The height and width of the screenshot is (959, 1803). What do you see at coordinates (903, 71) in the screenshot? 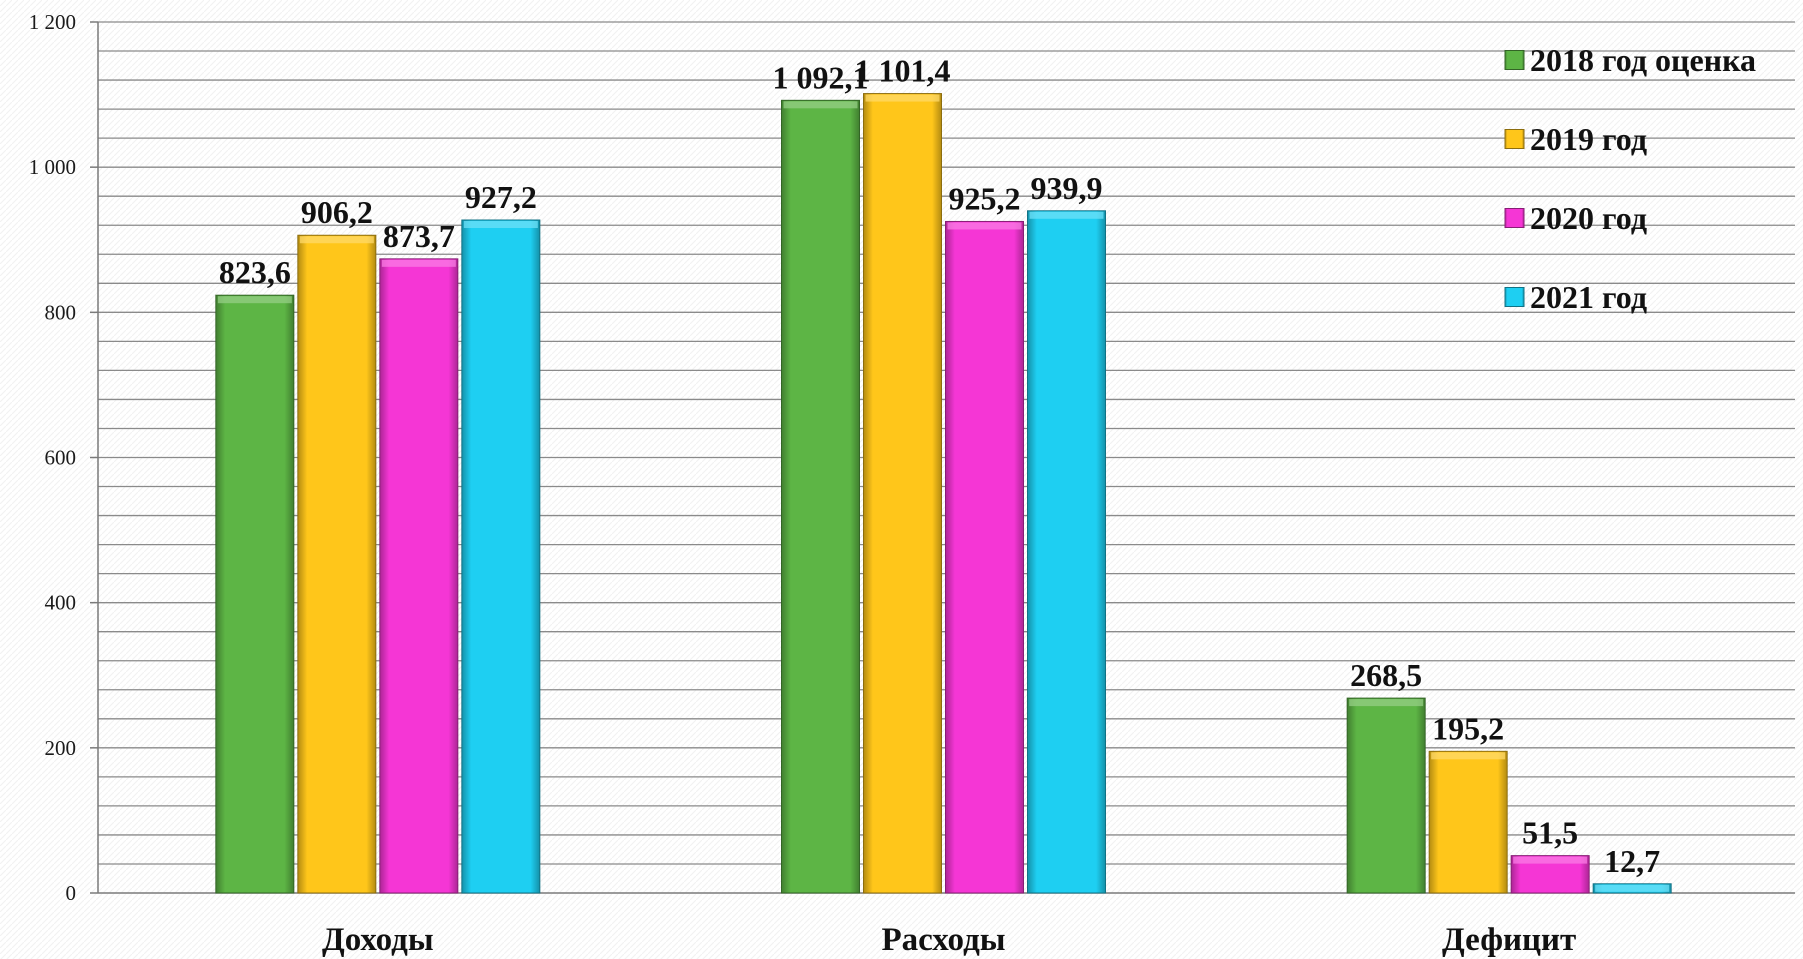
I see `data-label: 1 101,4` at bounding box center [903, 71].